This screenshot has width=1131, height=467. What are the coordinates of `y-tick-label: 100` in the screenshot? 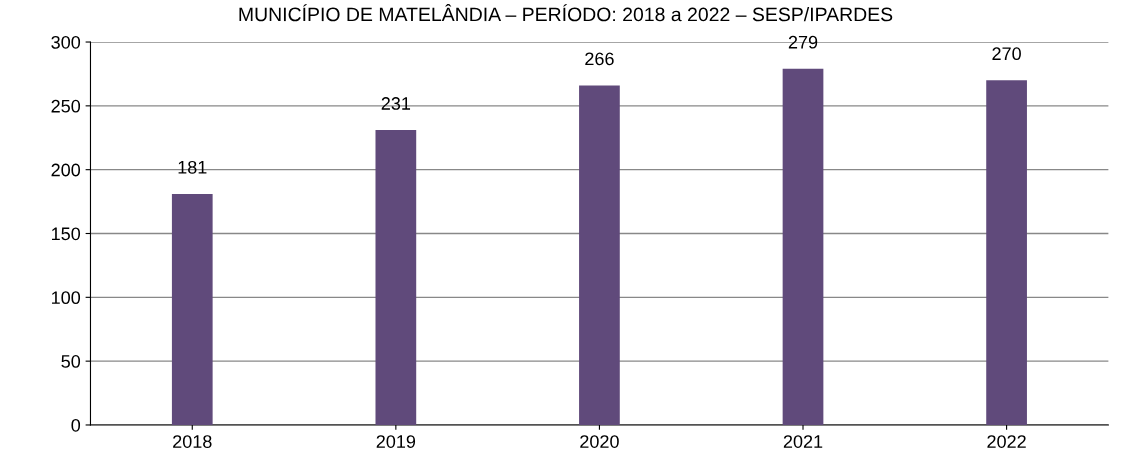 It's located at (66, 298).